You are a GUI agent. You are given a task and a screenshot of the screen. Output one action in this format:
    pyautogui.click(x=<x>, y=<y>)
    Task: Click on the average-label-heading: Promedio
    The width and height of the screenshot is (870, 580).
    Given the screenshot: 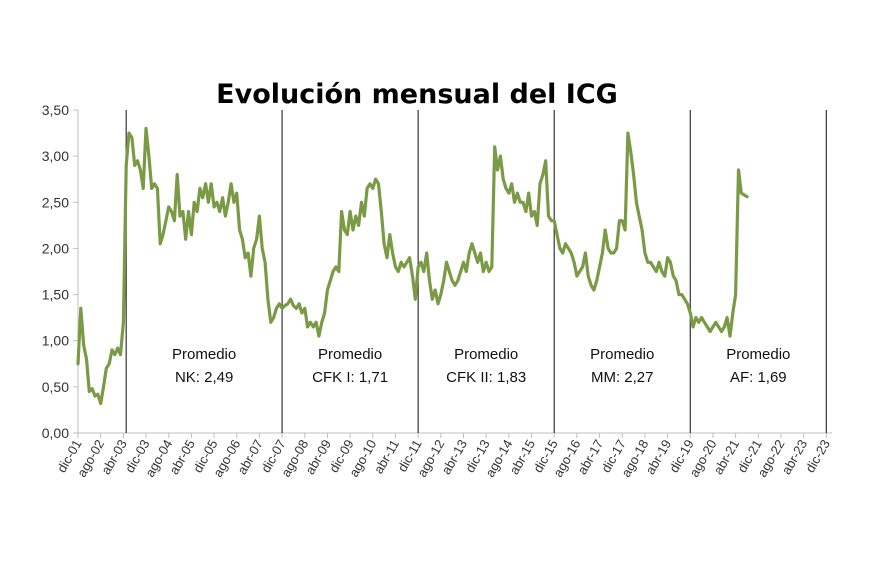 What is the action you would take?
    pyautogui.click(x=758, y=354)
    